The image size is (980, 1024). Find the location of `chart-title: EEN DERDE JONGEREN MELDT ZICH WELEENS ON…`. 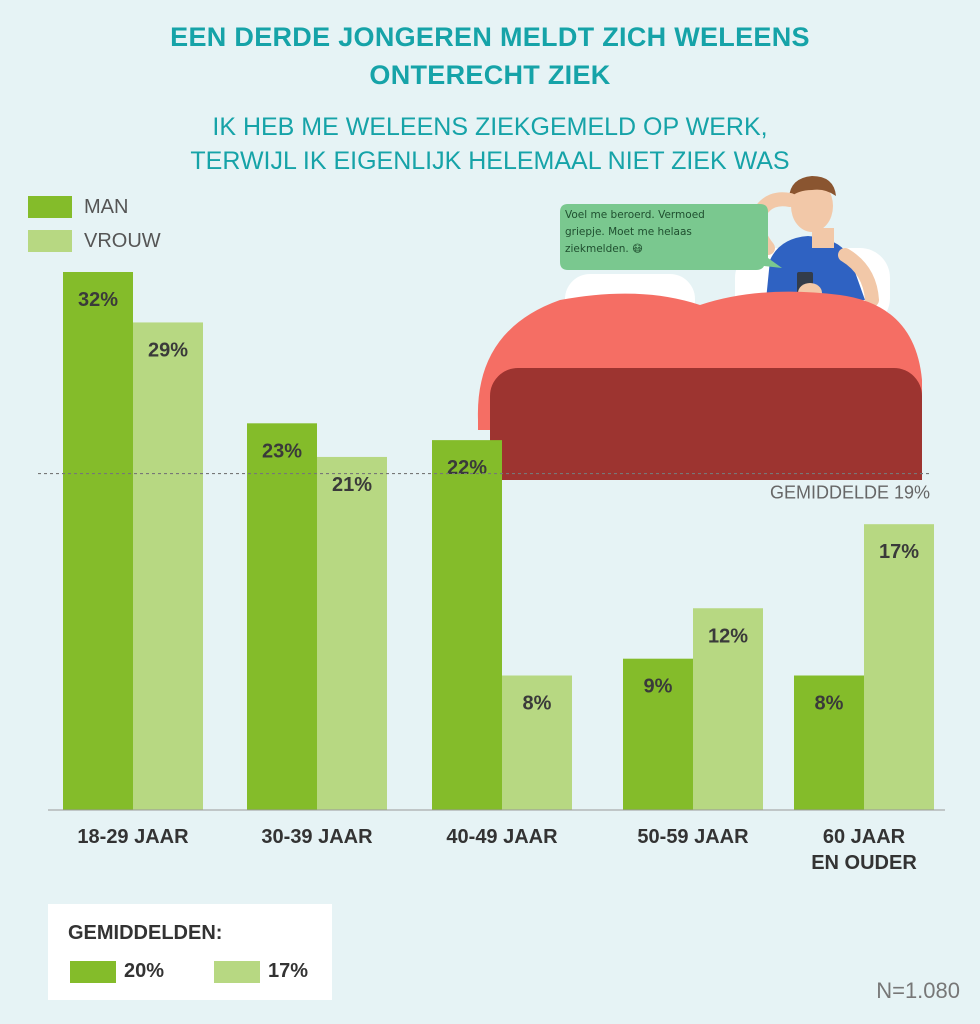

chart-title: EEN DERDE JONGEREN MELDT ZICH WELEENS ON… is located at coordinates (490, 56).